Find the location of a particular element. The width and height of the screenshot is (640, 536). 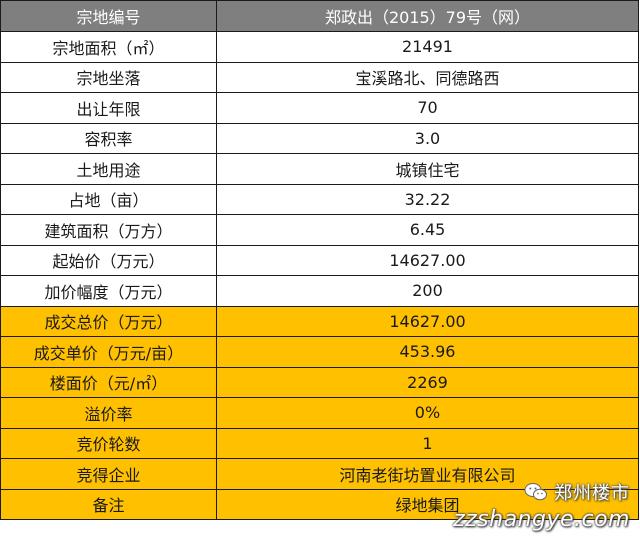

table-row-highlighted: 竞价轮数 1 is located at coordinates (319, 443).